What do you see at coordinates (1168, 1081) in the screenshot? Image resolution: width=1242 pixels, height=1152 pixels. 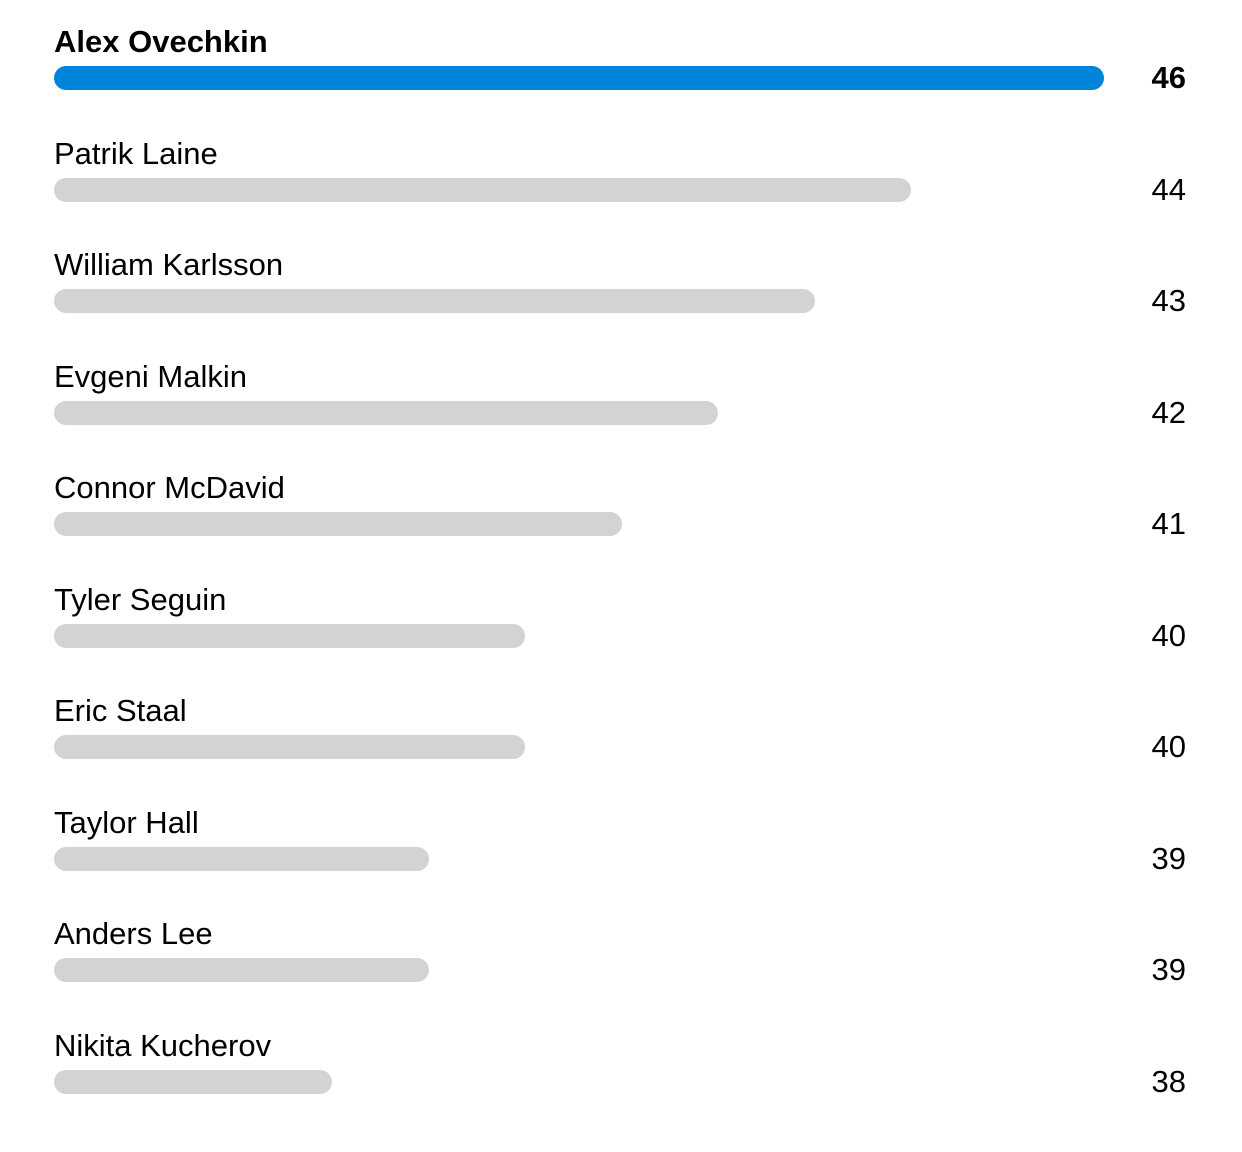 I see `value-label: 38` at bounding box center [1168, 1081].